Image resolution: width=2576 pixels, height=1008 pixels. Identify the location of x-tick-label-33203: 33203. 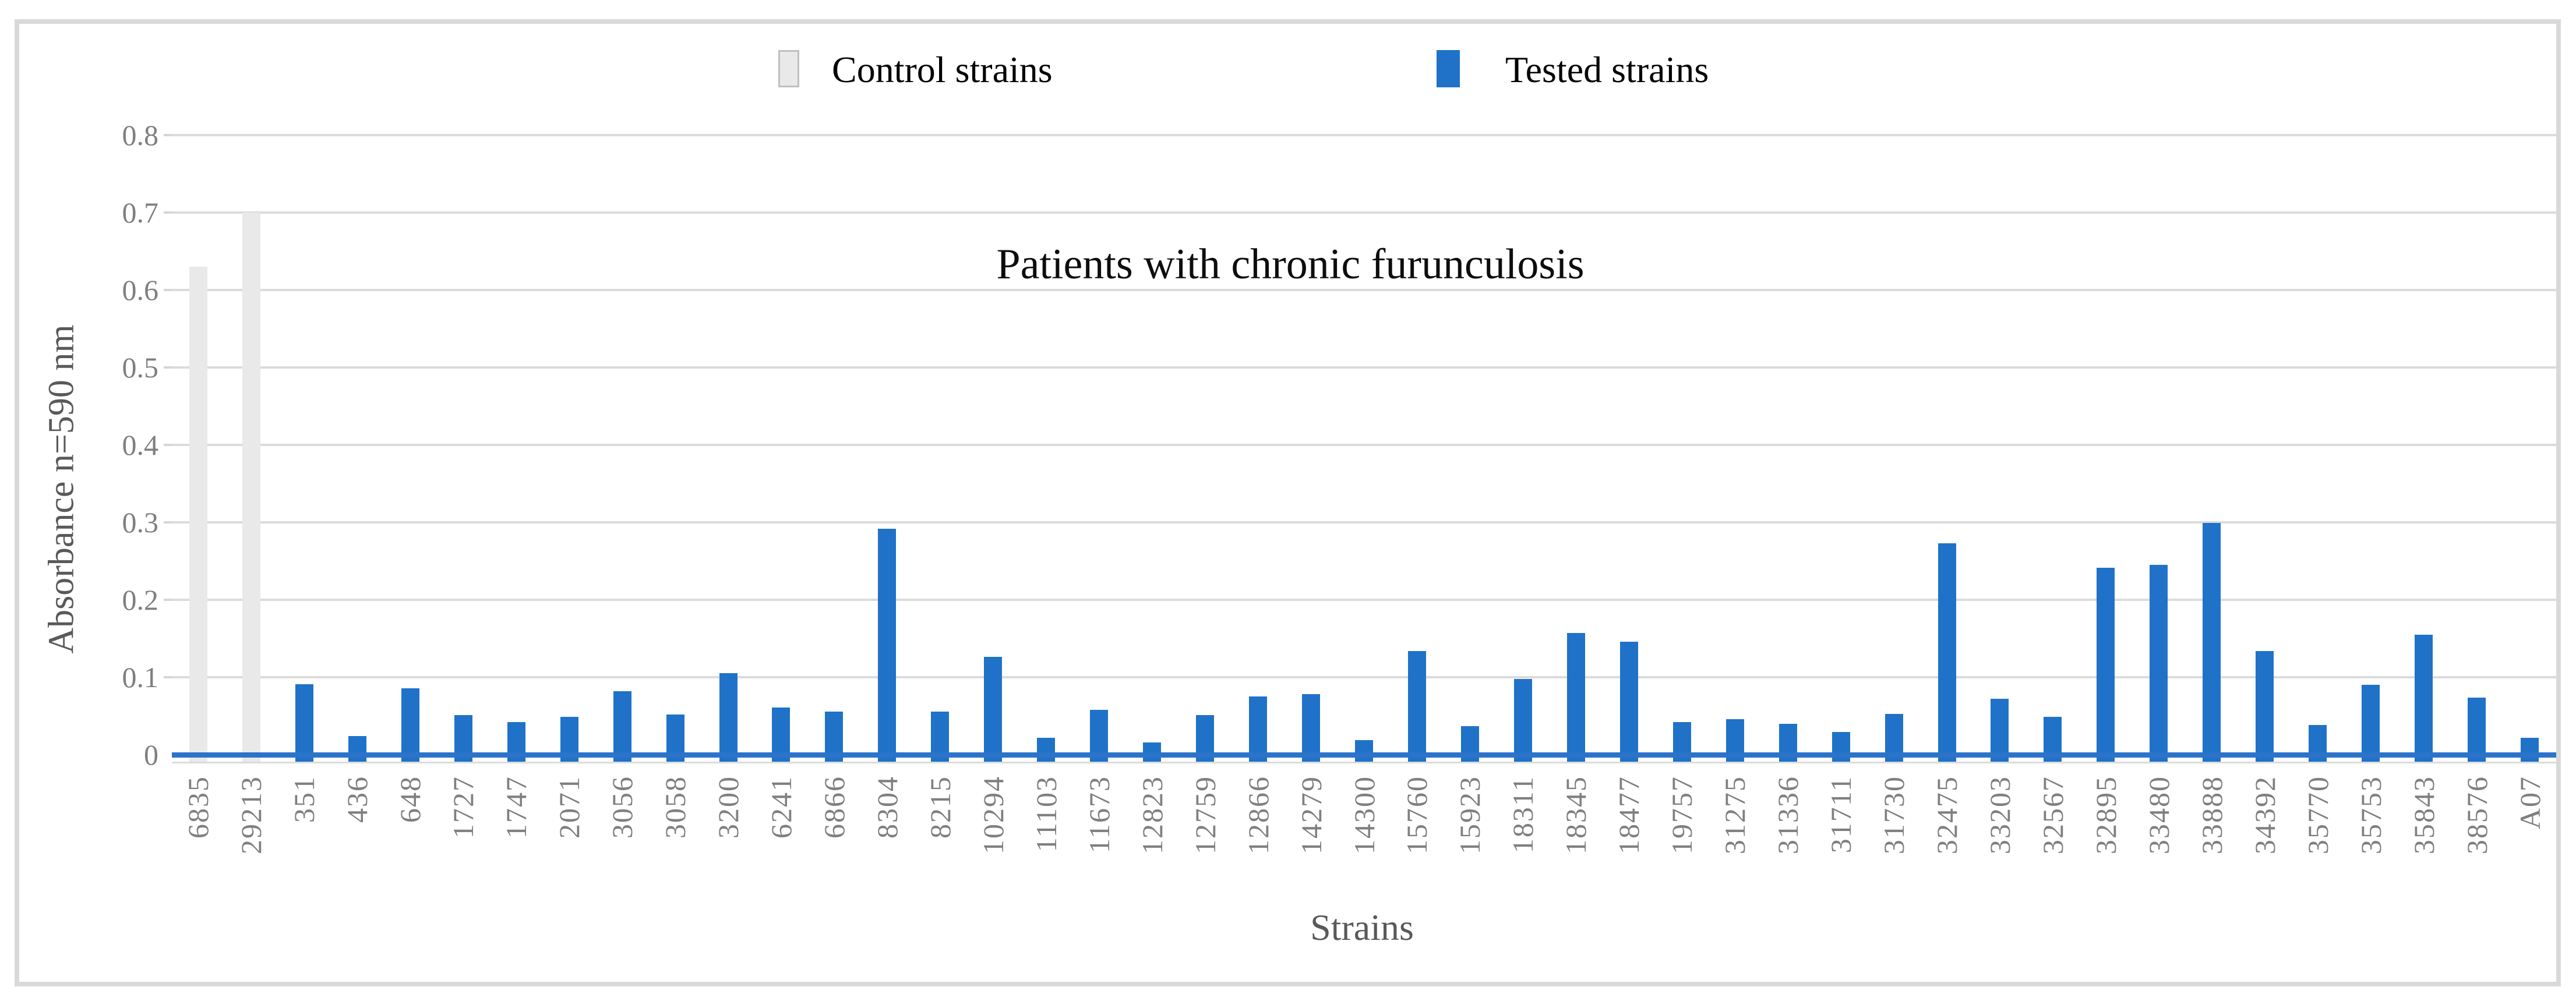
(1999, 815).